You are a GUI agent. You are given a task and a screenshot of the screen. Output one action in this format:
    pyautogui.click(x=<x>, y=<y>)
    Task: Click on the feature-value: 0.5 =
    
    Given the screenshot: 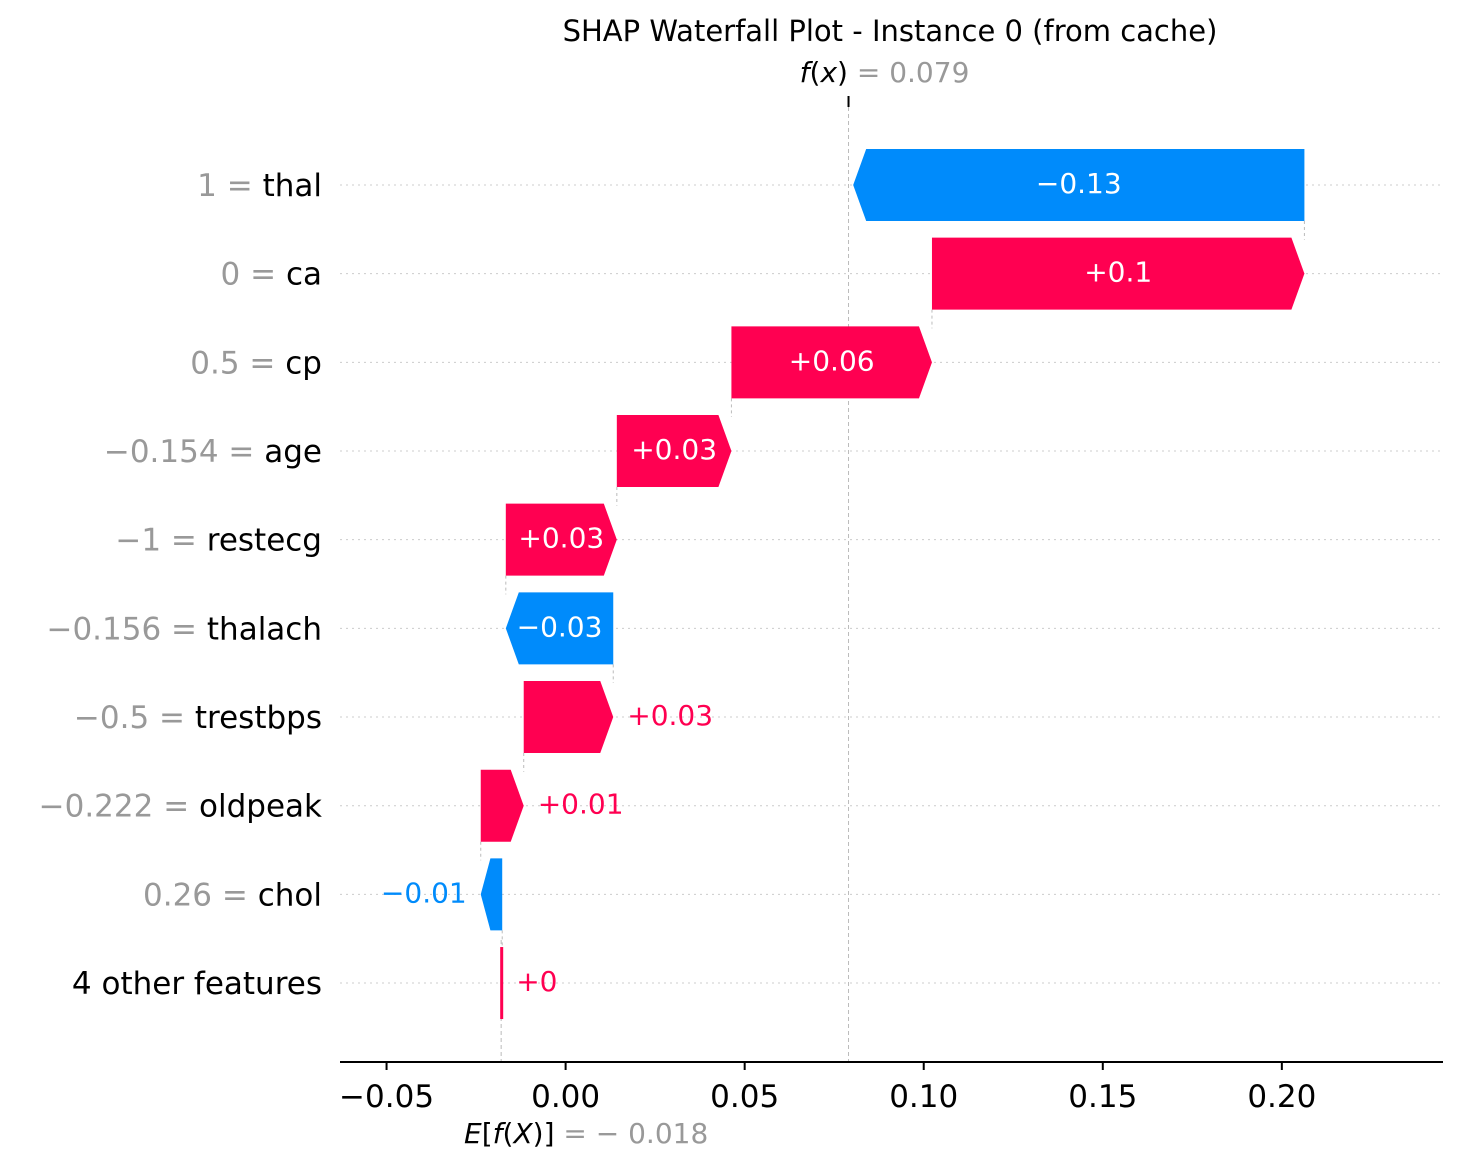 What is the action you would take?
    pyautogui.click(x=237, y=363)
    